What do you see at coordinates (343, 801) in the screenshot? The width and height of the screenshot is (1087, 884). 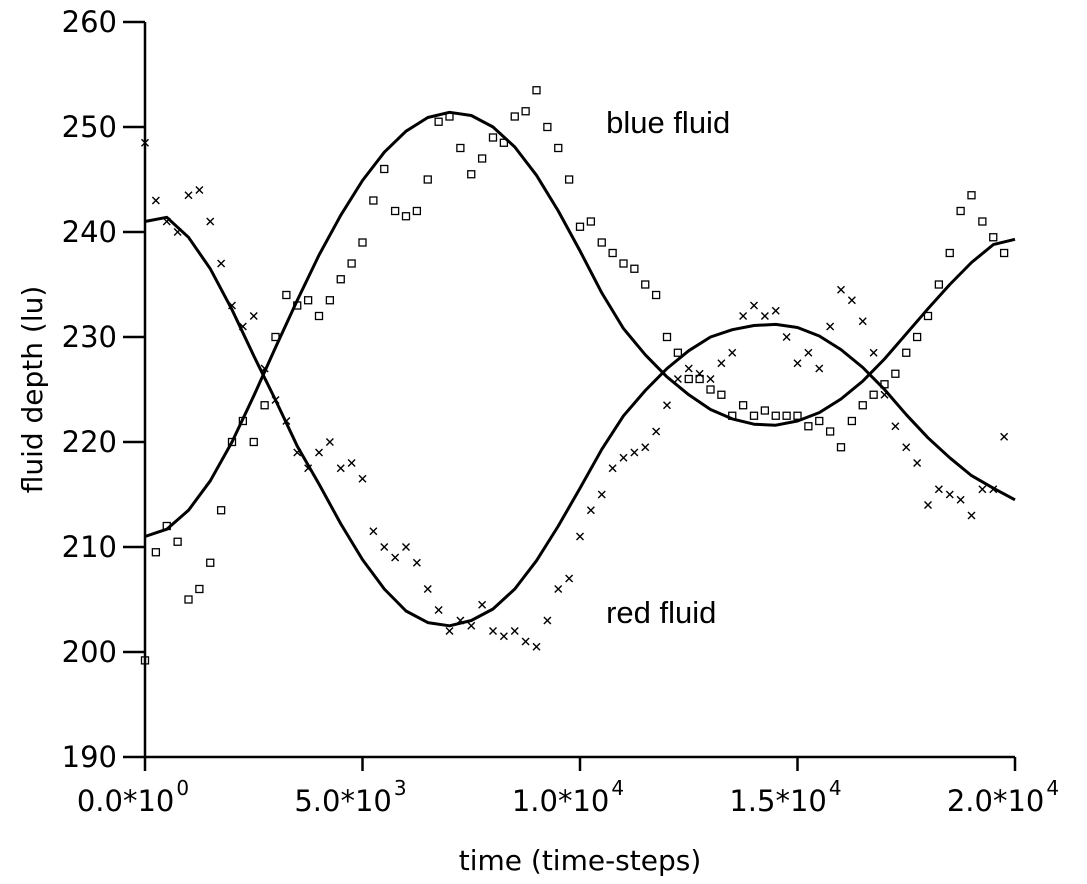 I see `x-tick-mantissa: 5.0*10` at bounding box center [343, 801].